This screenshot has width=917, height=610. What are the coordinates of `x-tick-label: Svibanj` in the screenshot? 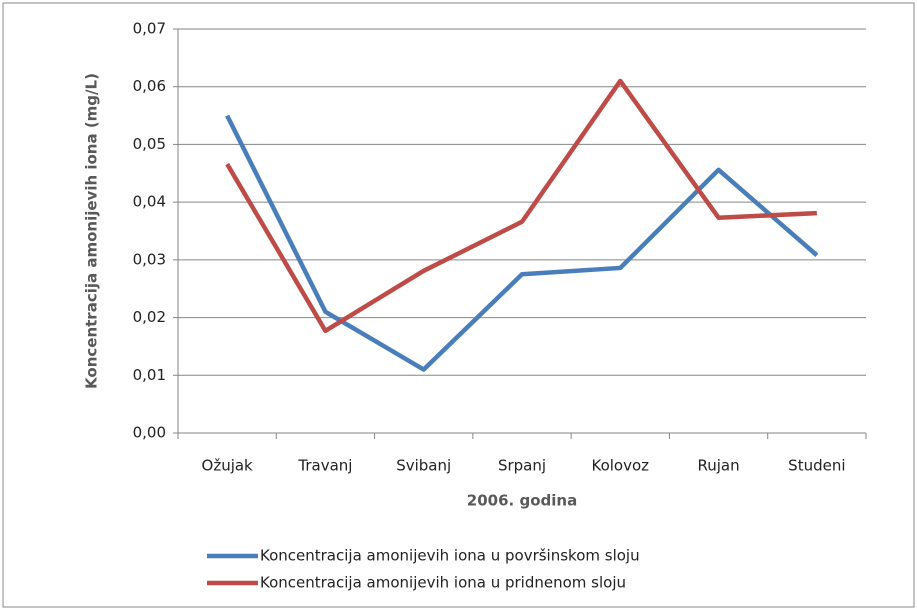 It's located at (423, 466).